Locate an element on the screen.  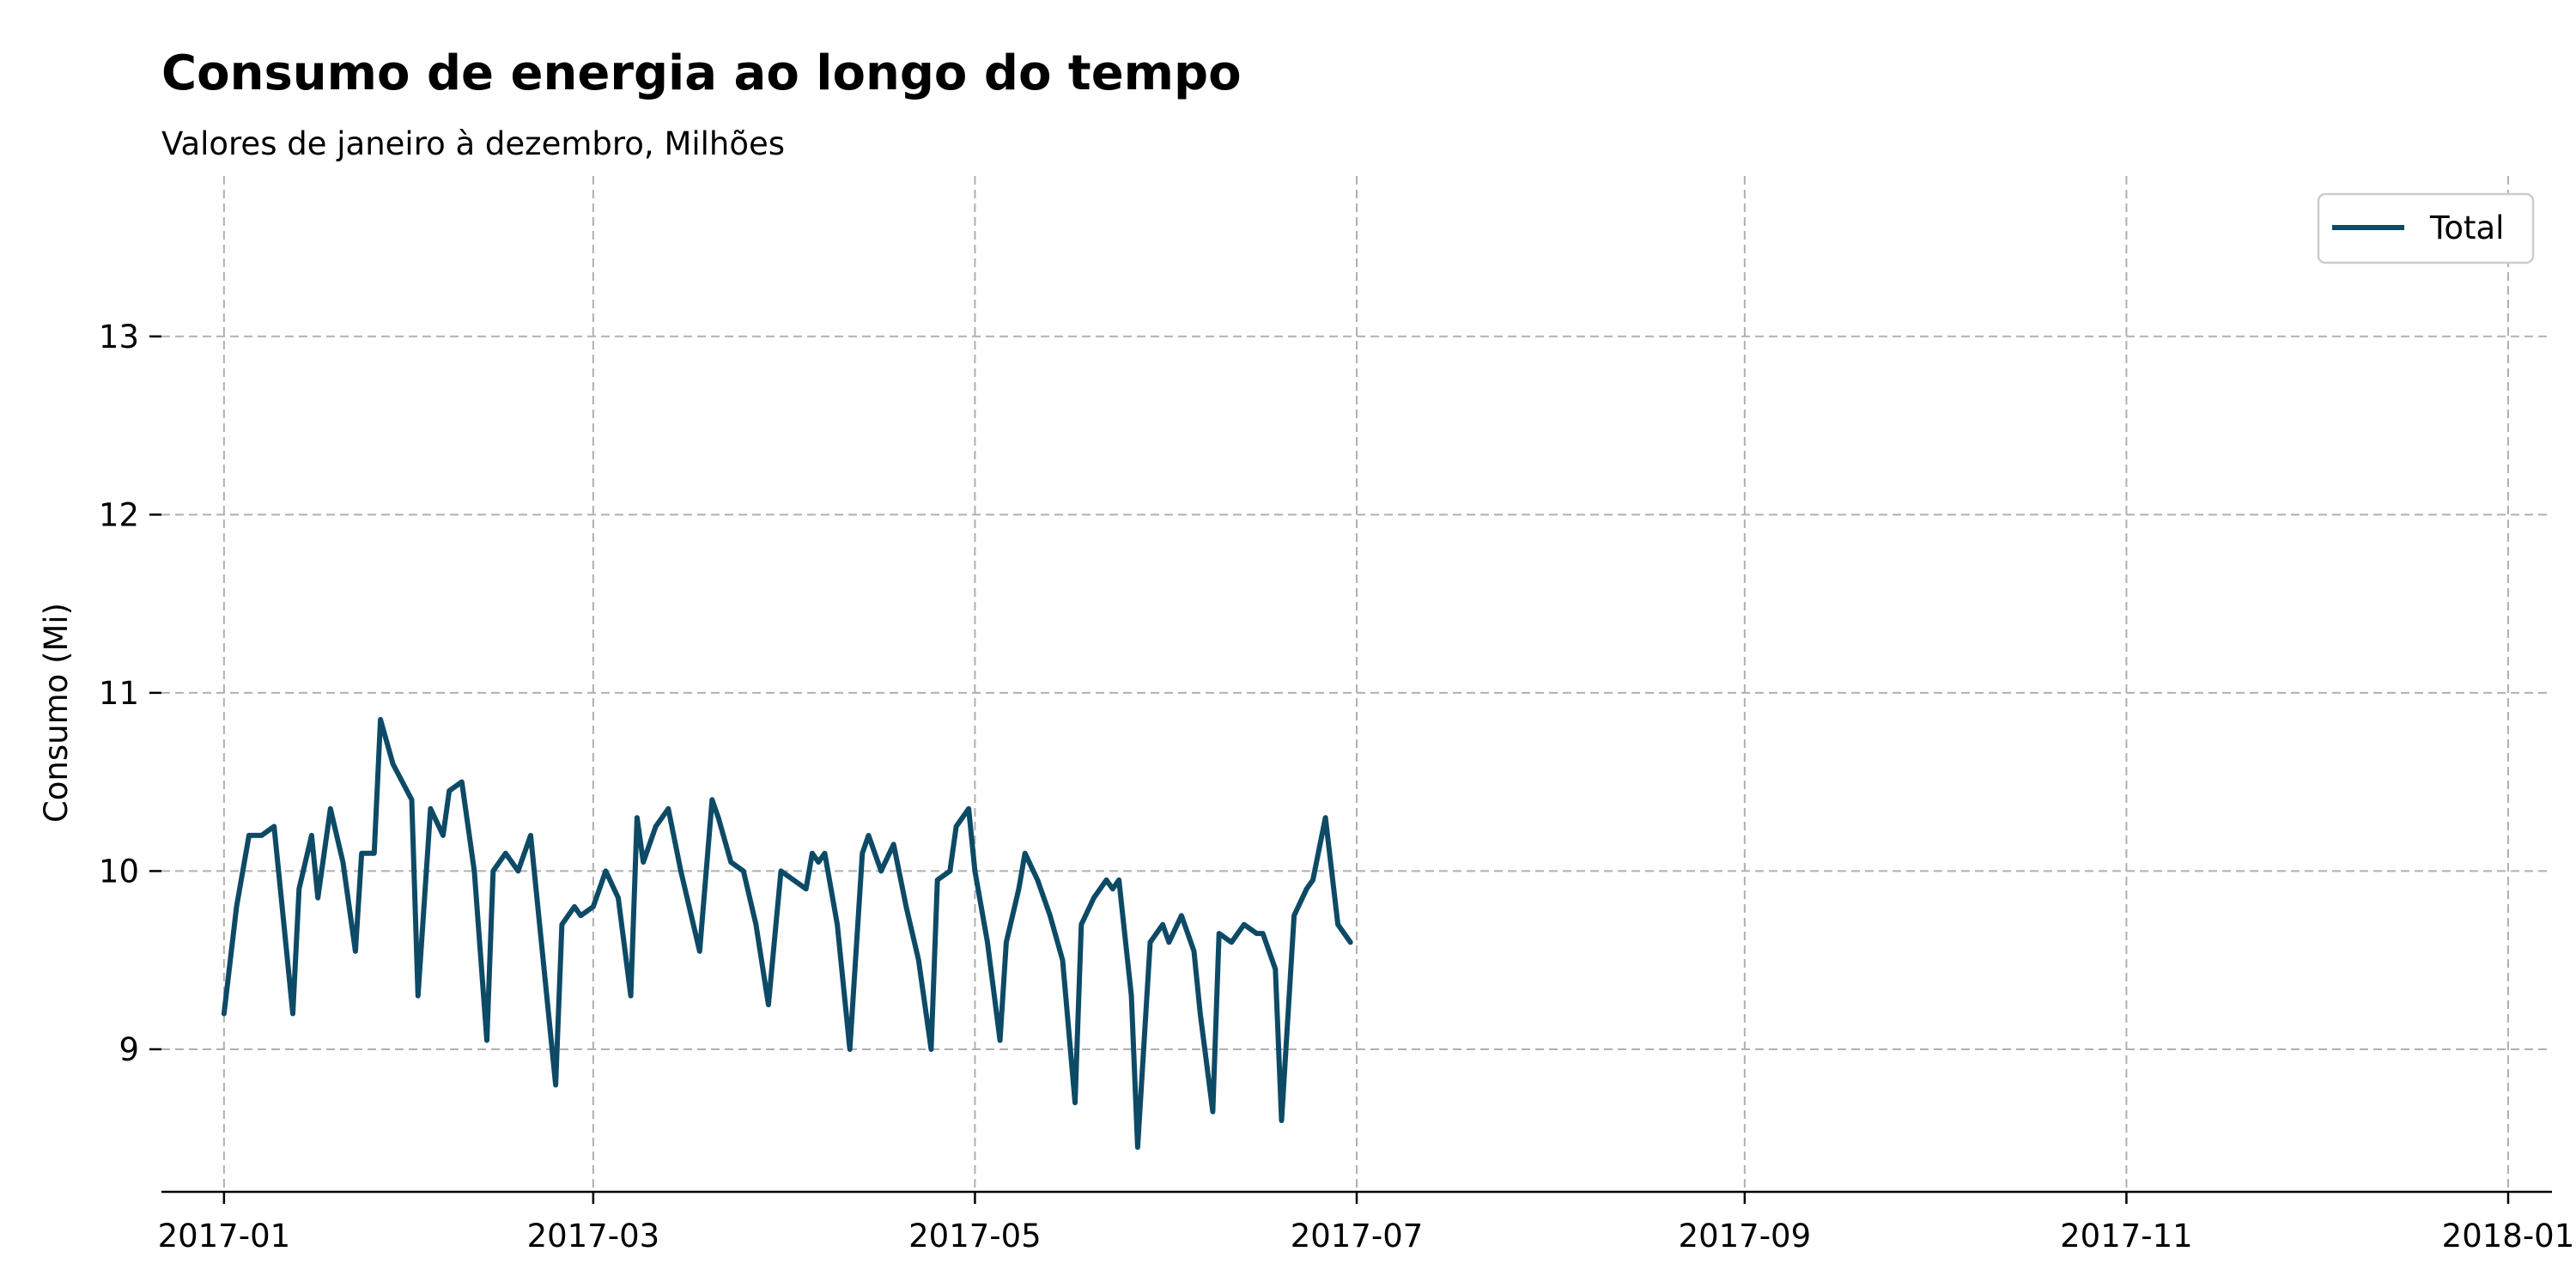
y-tick-label: 12 is located at coordinates (119, 514).